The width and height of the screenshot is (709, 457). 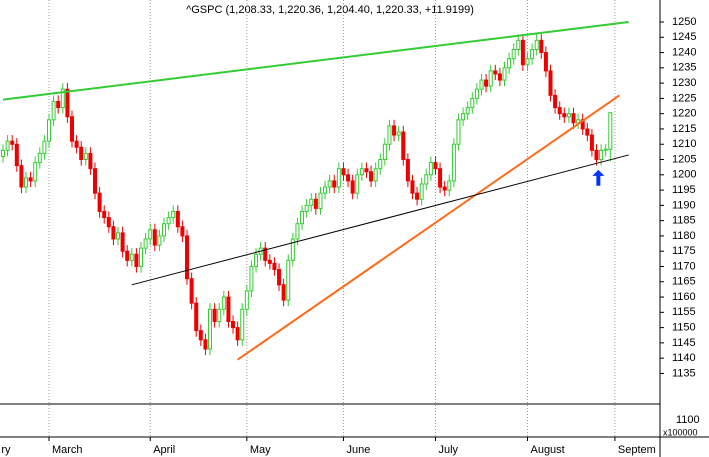 I want to click on x-tick-label: April, so click(x=164, y=450).